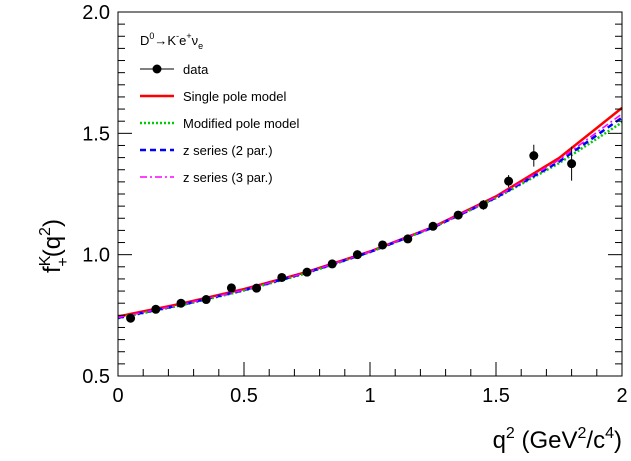 This screenshot has height=461, width=631. What do you see at coordinates (244, 396) in the screenshot?
I see `x-tick-label: 0.5` at bounding box center [244, 396].